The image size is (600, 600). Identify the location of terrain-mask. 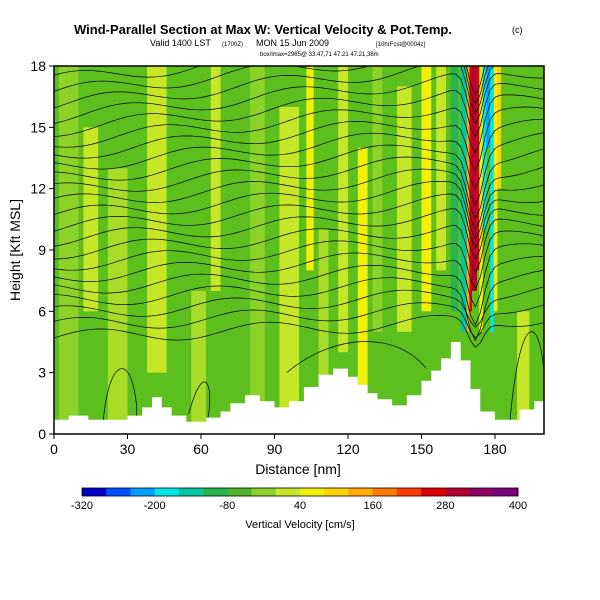
(299, 388).